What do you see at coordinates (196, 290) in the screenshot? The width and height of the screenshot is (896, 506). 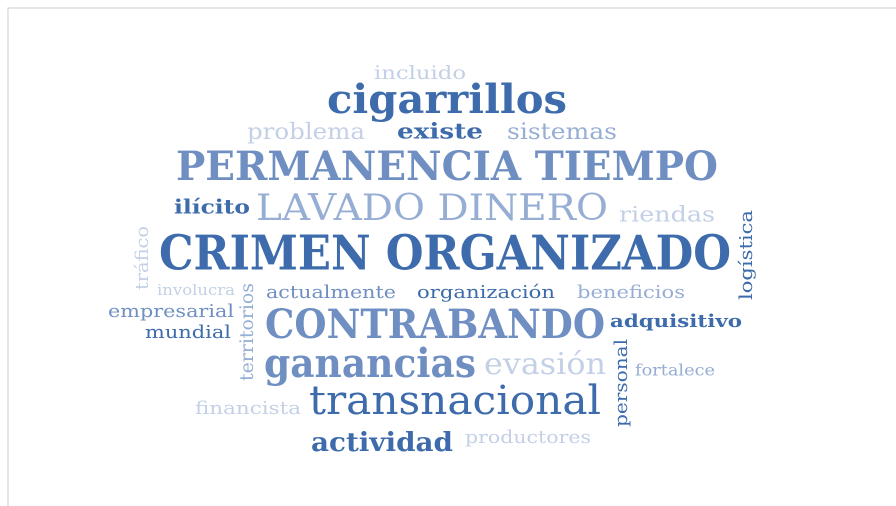 I see `word: involucra` at bounding box center [196, 290].